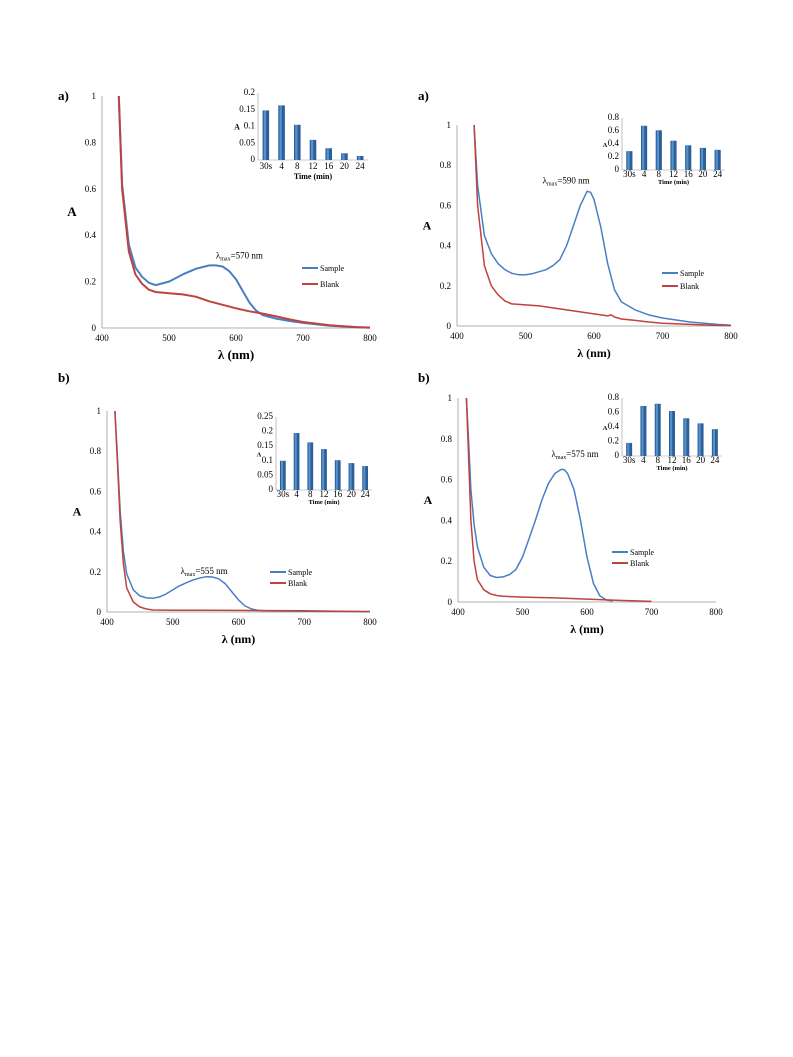  I want to click on inset-y-tick-label: 0.1, so click(267, 460).